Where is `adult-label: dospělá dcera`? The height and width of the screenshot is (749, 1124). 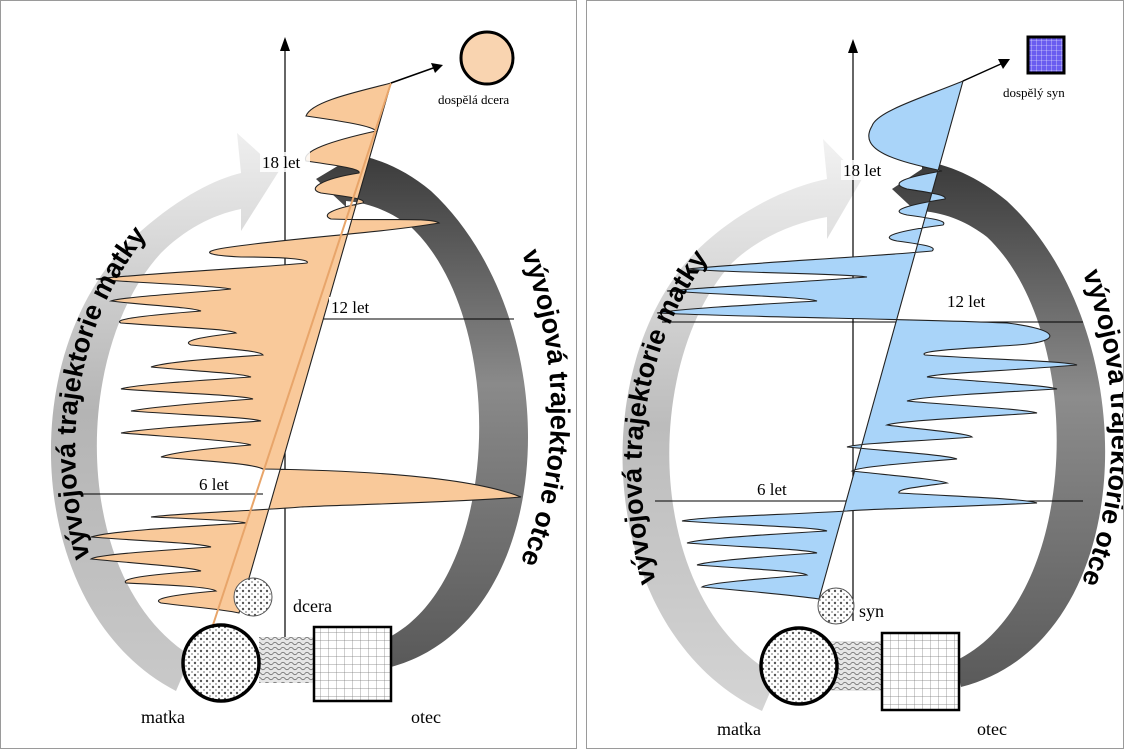 adult-label: dospělá dcera is located at coordinates (473, 99).